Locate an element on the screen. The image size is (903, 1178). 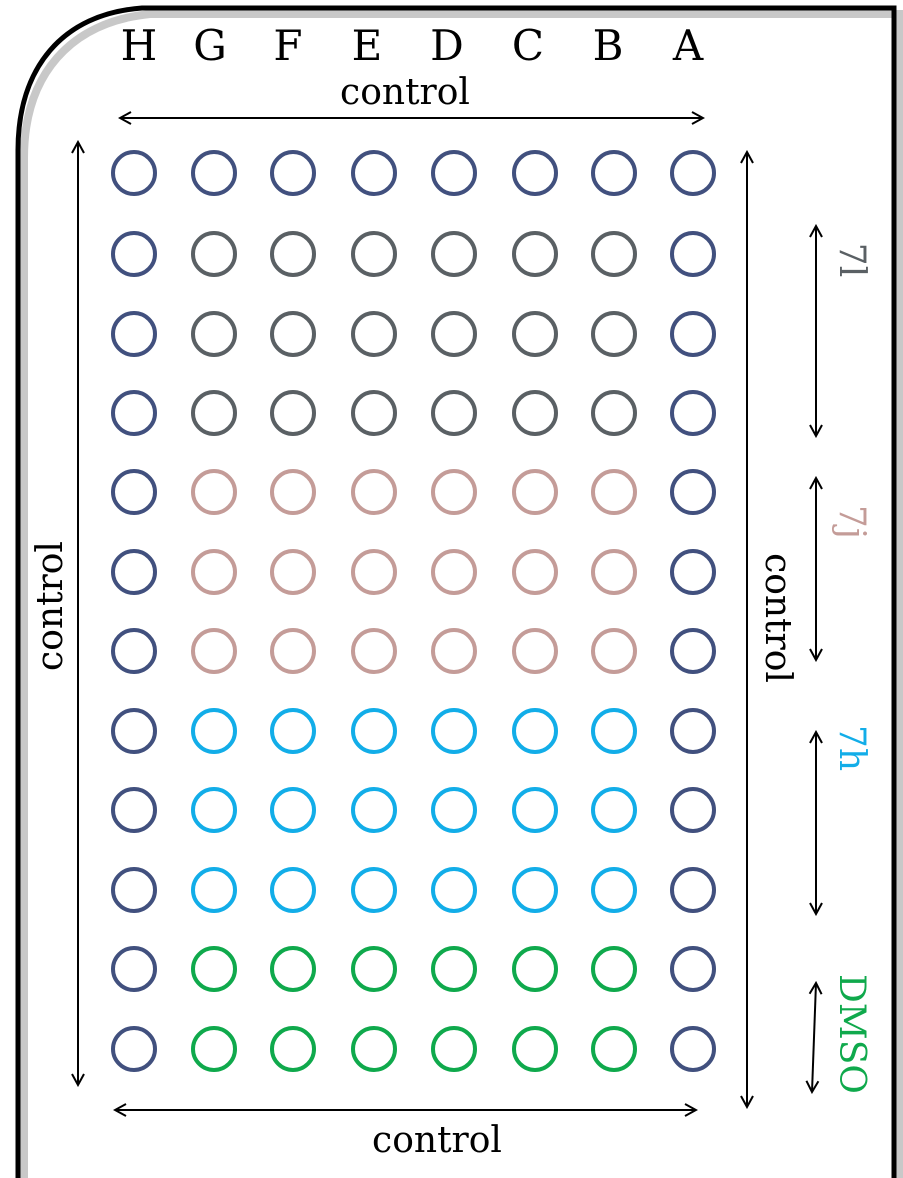
group-7h: 7h is located at coordinates (844, 819).